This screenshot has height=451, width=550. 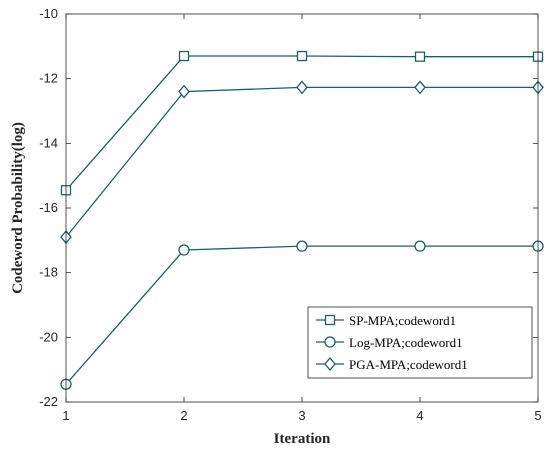 I want to click on y-tick-label: -14, so click(x=48, y=142).